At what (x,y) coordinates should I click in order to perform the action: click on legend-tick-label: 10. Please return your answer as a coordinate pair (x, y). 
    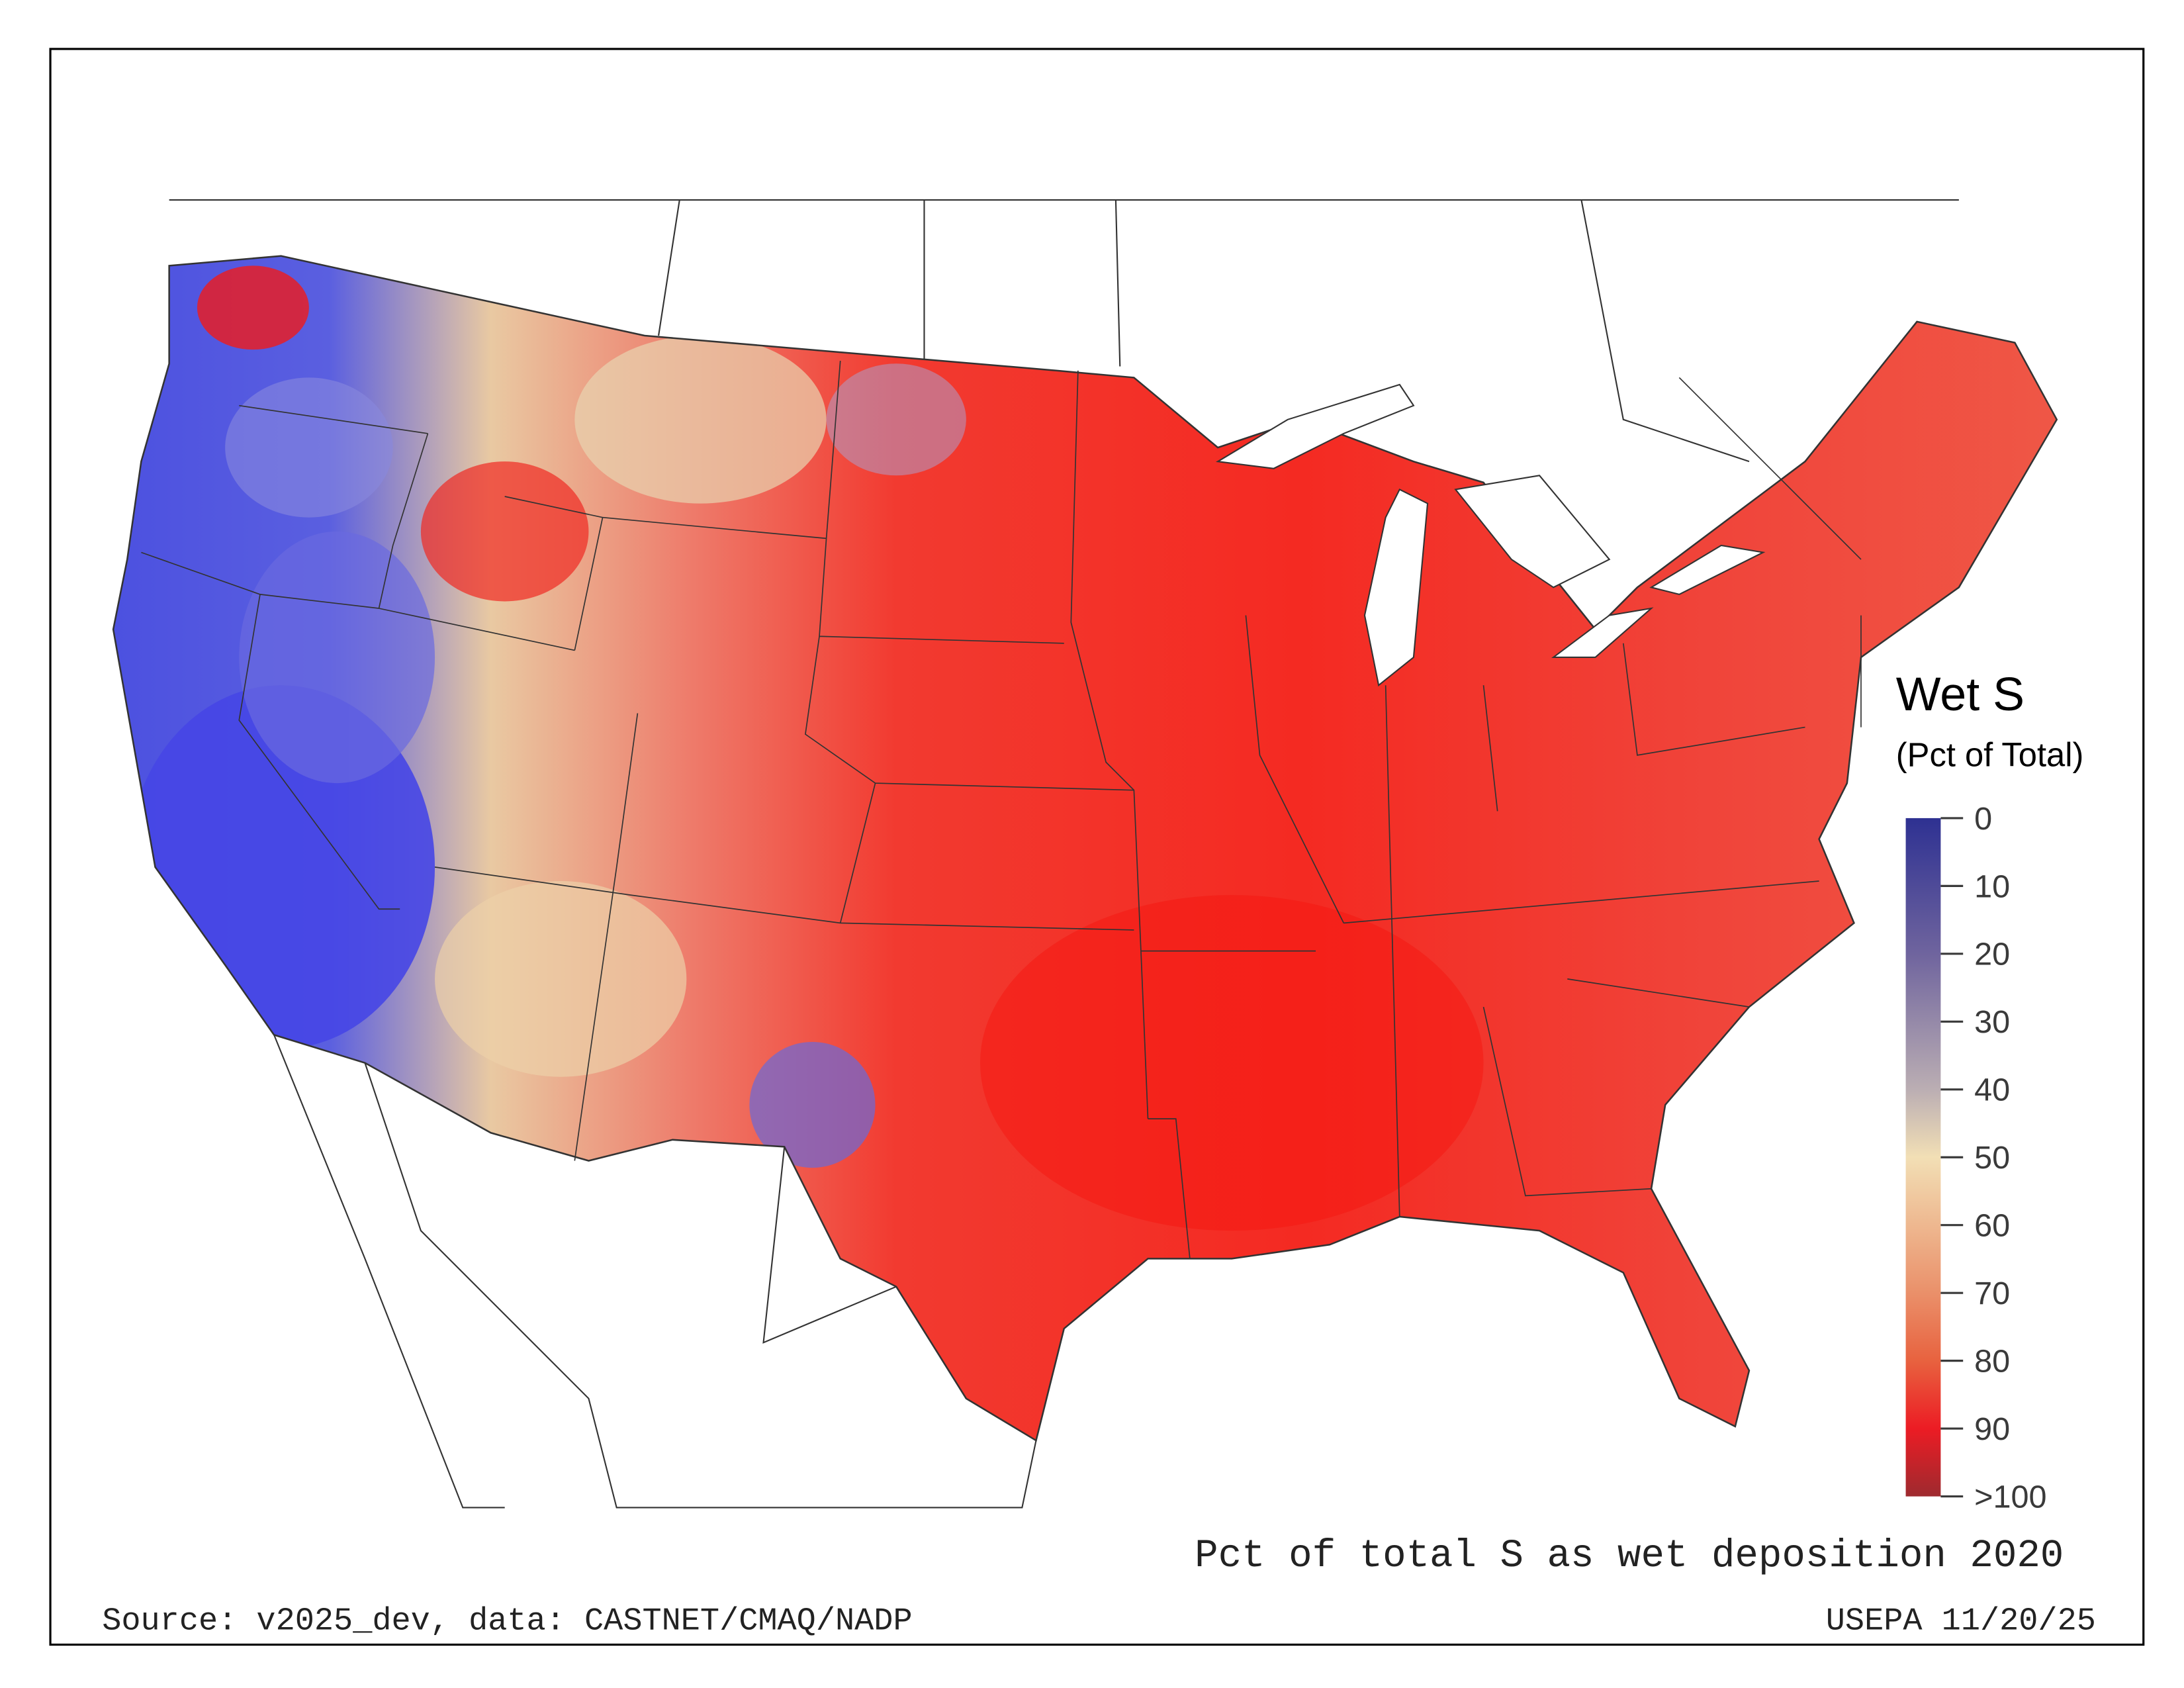
    Looking at the image, I should click on (1992, 886).